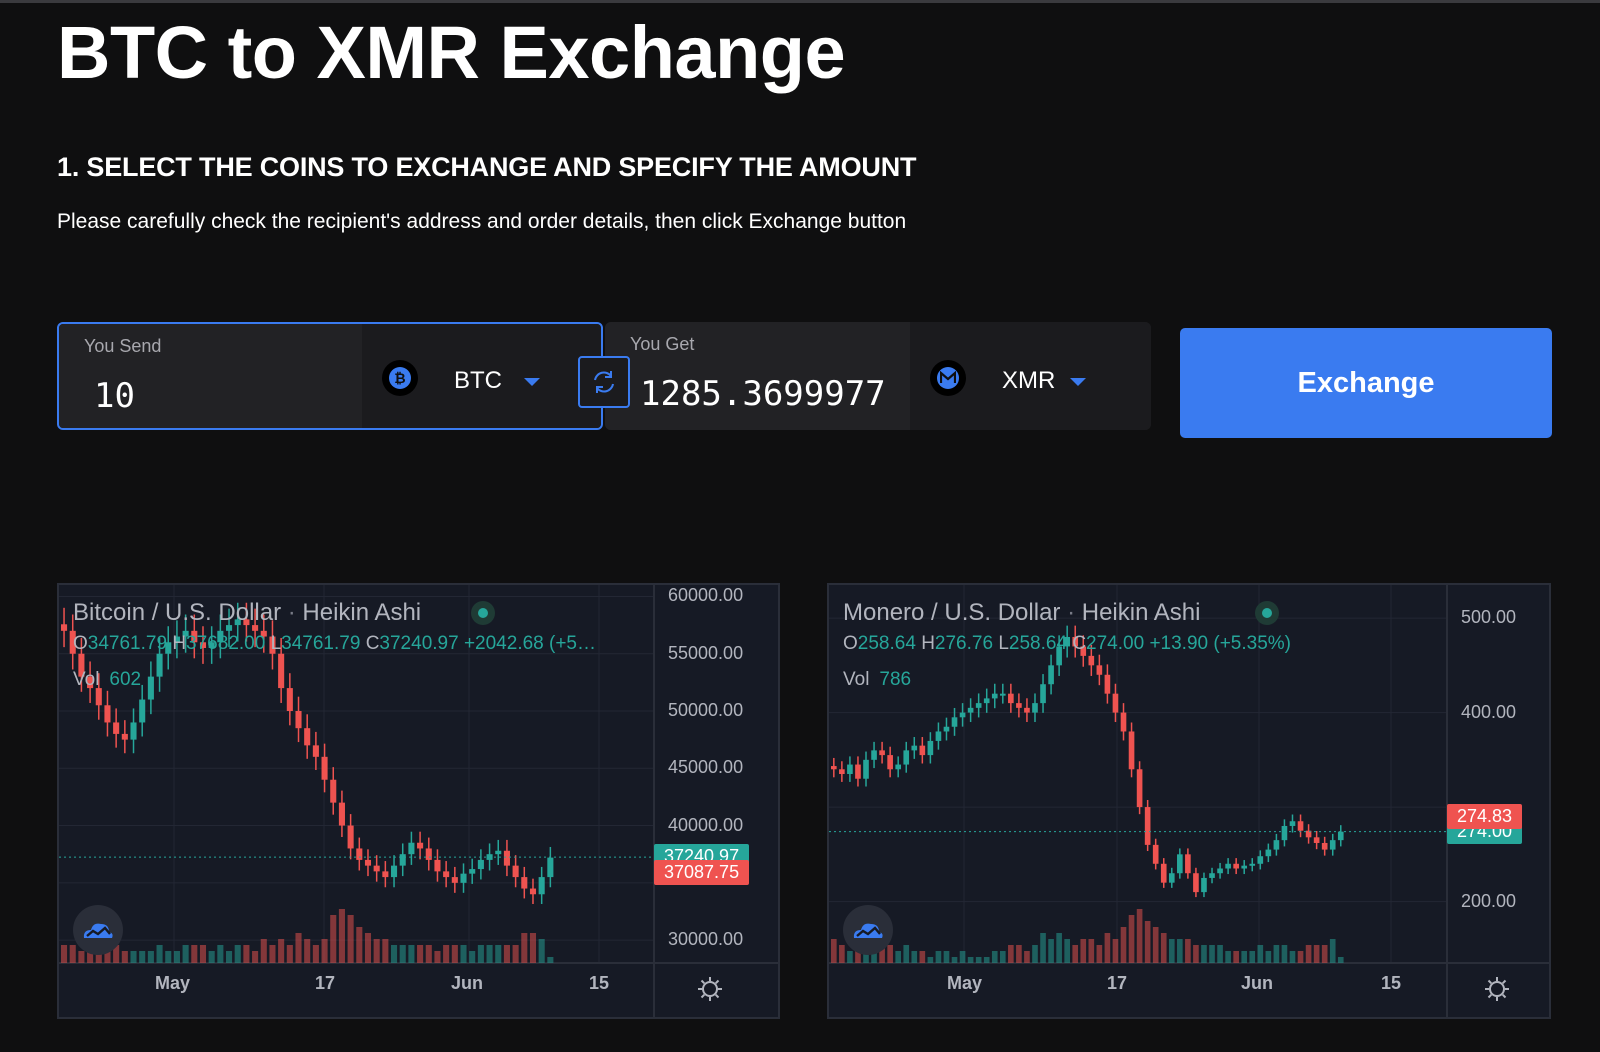 Image resolution: width=1600 pixels, height=1052 pixels. I want to click on prev-price-tag: 274.83, so click(1485, 816).